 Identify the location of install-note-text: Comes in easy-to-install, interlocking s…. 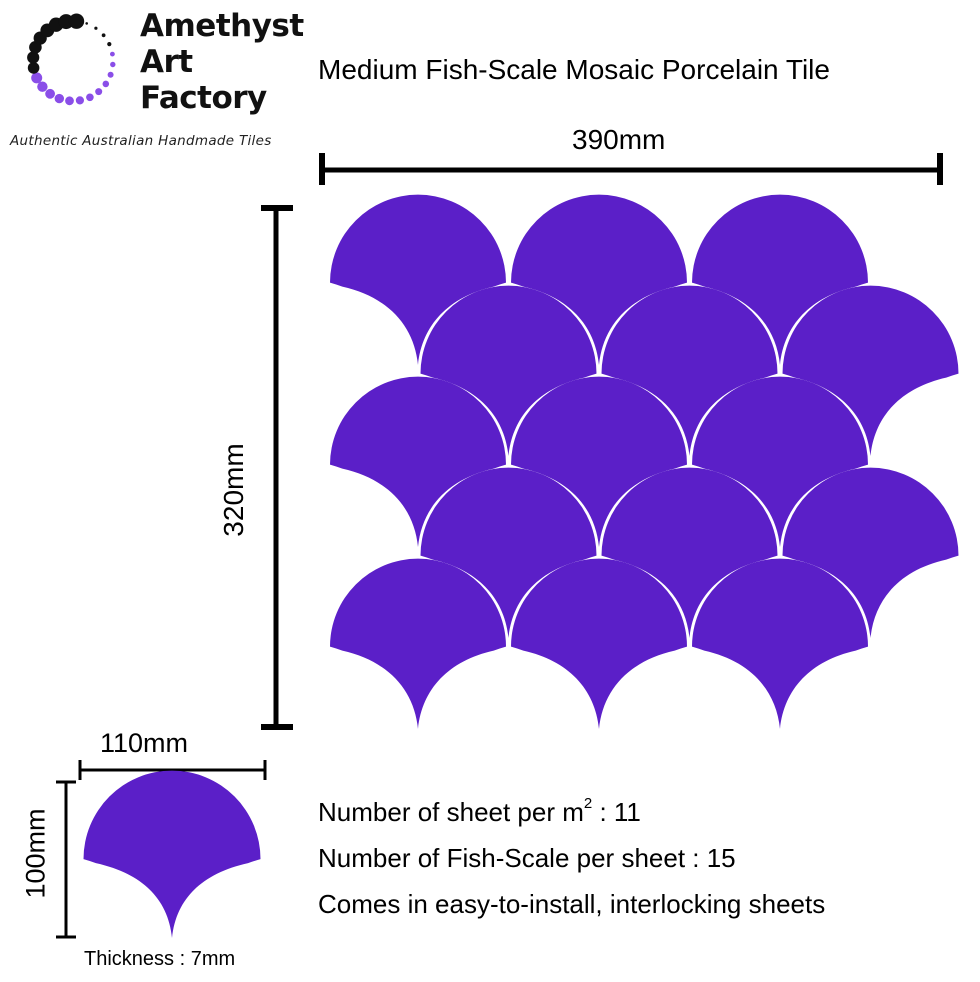
(572, 904).